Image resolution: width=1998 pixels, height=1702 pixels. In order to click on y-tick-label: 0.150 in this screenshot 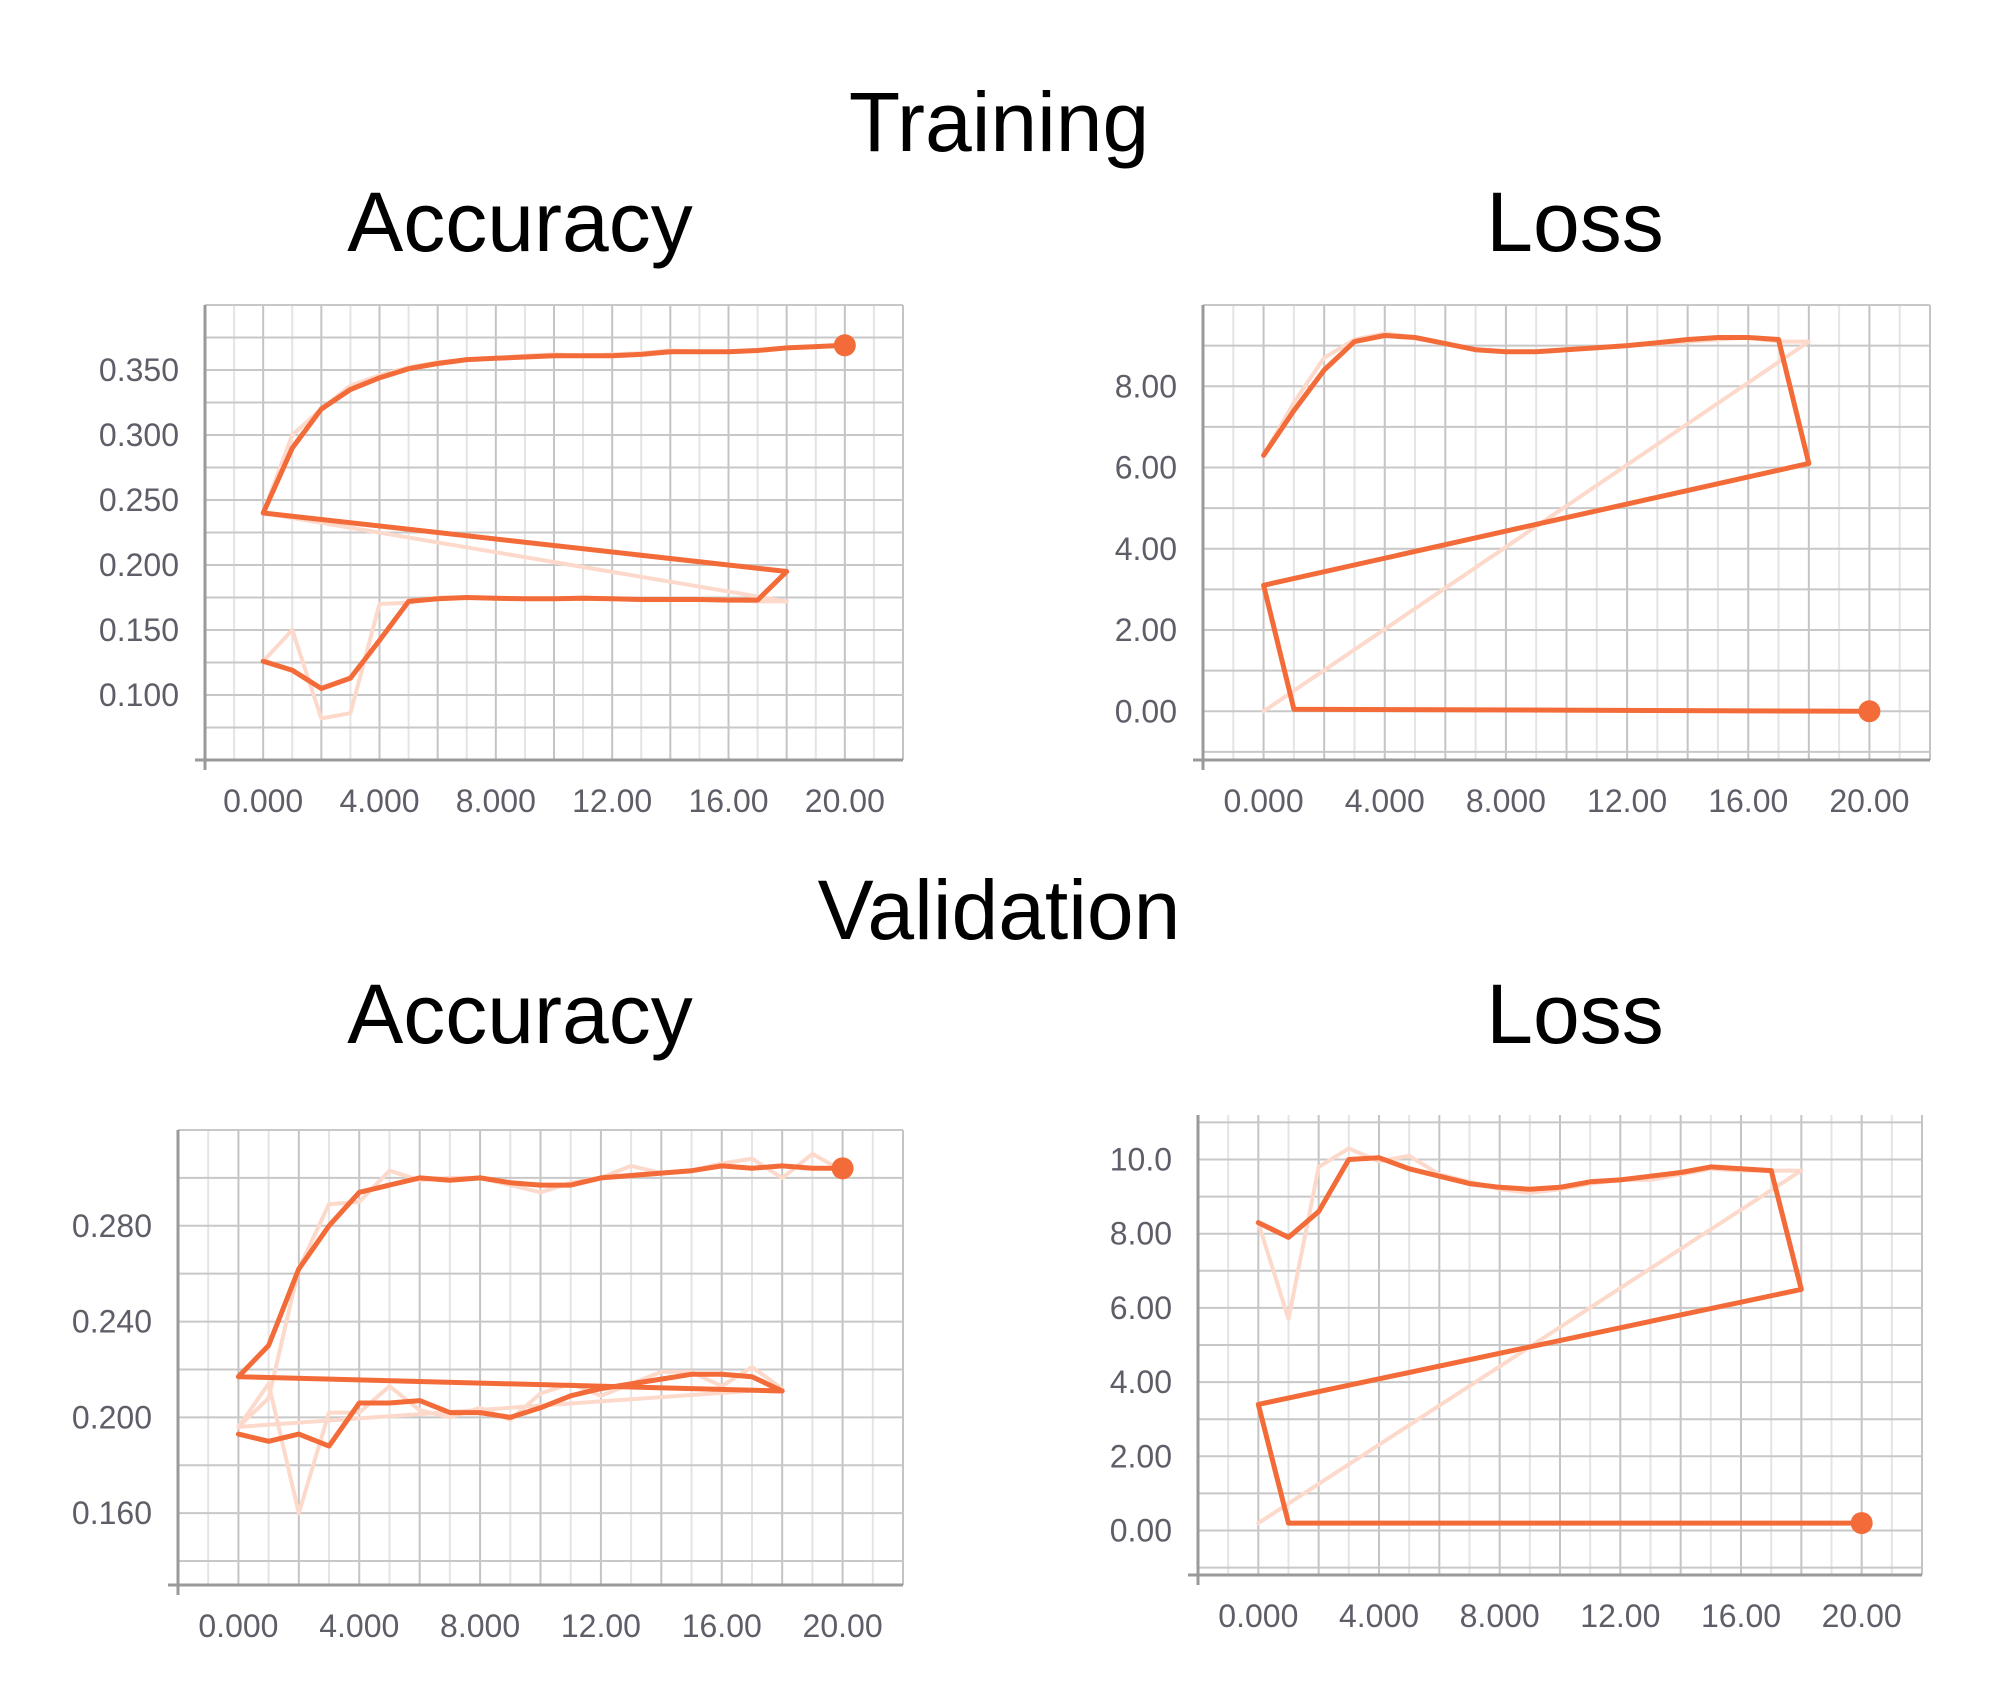, I will do `click(139, 630)`.